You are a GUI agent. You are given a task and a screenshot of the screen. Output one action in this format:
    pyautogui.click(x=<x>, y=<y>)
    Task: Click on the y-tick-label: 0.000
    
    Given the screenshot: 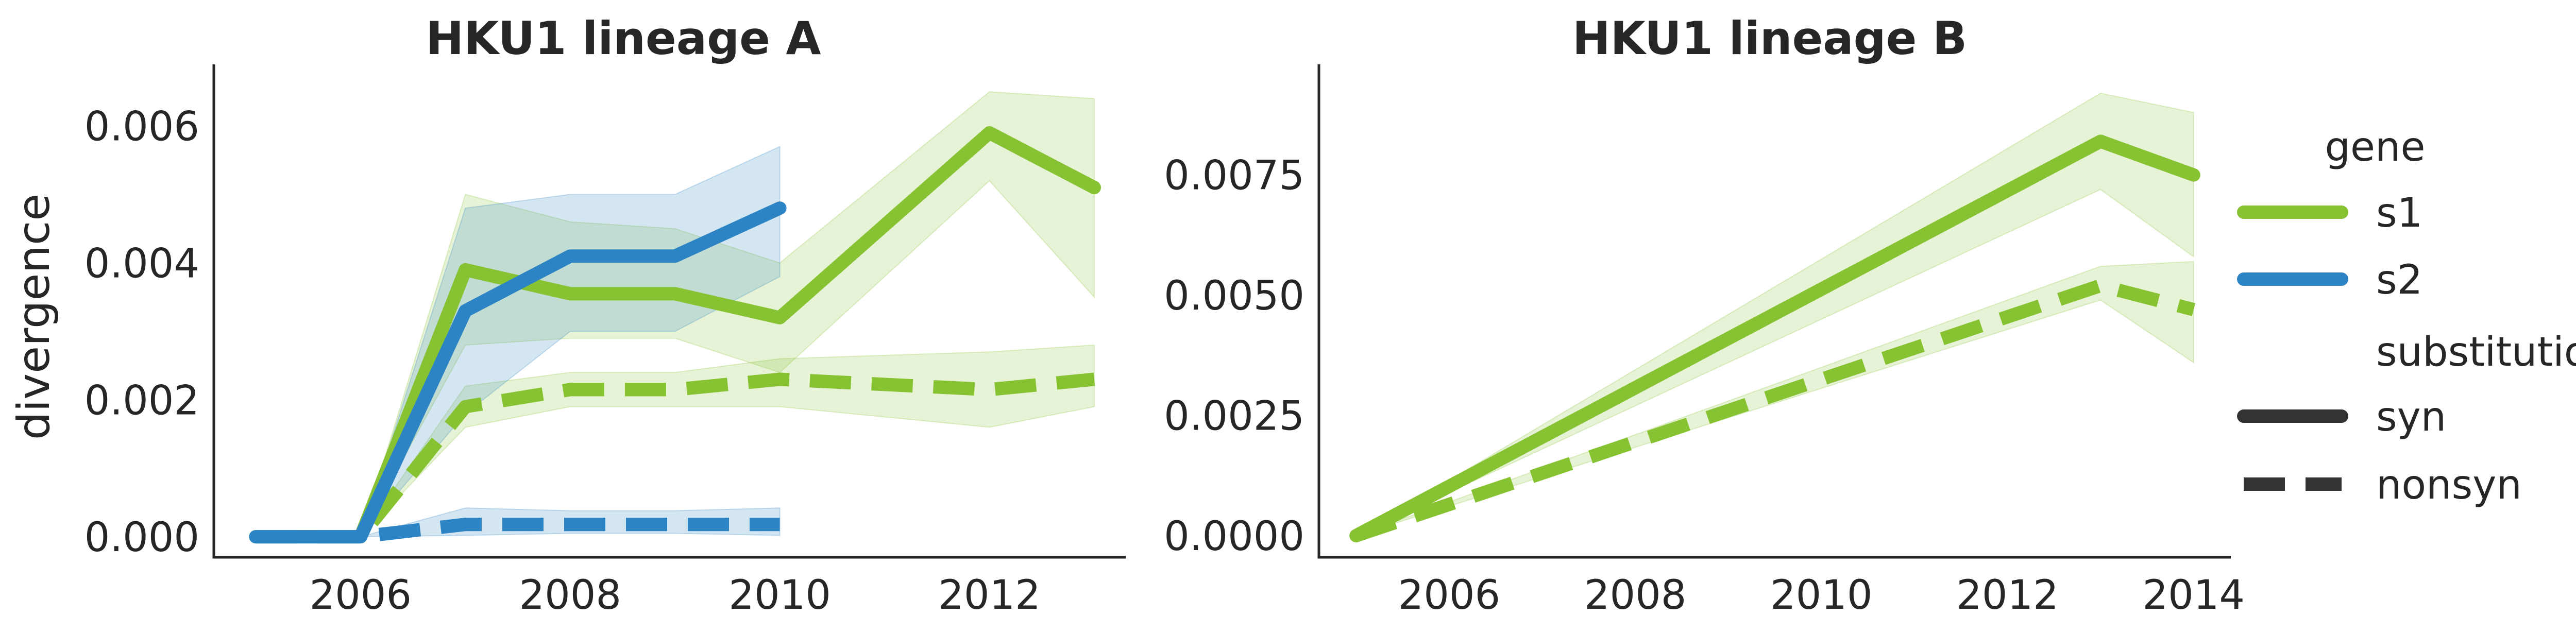 What is the action you would take?
    pyautogui.click(x=141, y=538)
    